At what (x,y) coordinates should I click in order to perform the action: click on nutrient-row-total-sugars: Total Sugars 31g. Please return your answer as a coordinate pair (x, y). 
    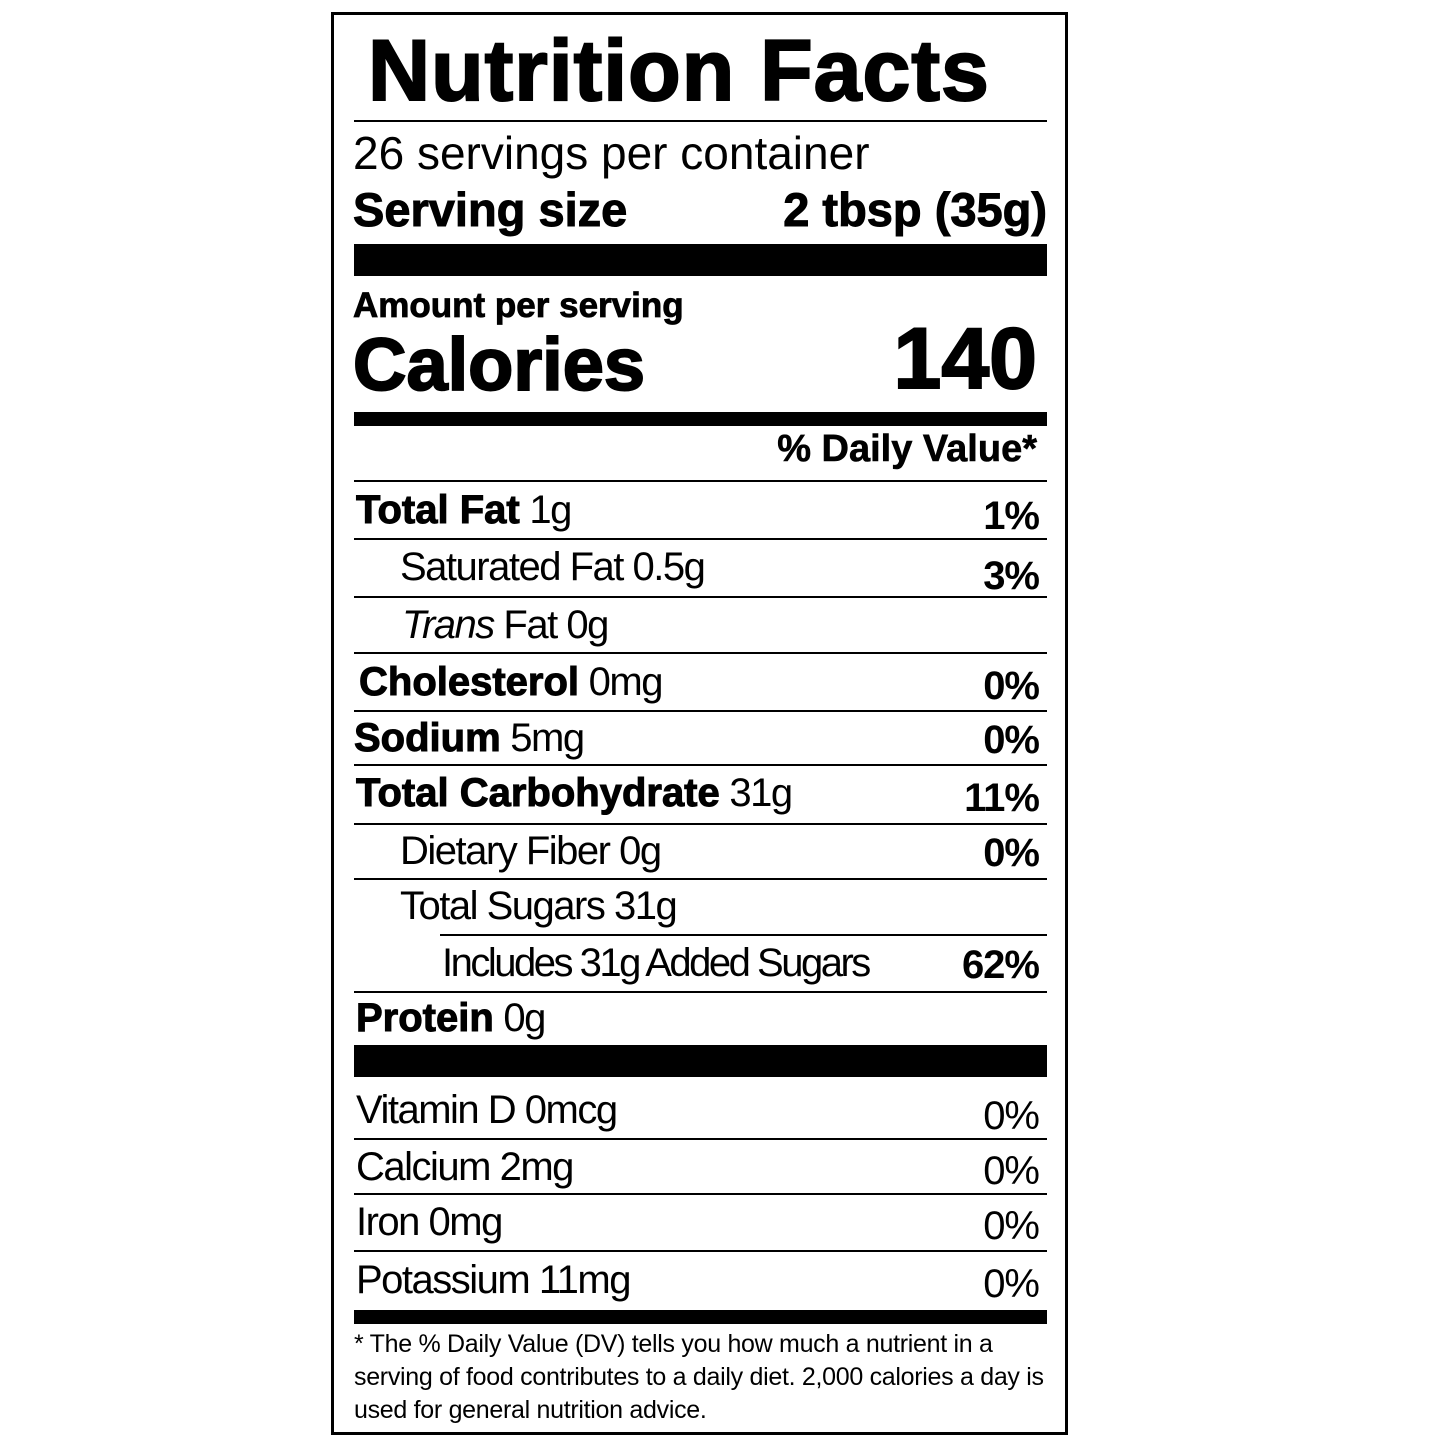
    Looking at the image, I should click on (700, 906).